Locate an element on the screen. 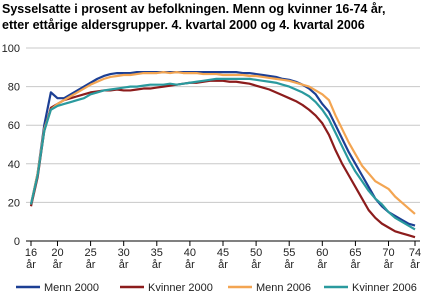 This screenshot has height=299, width=428. x-tick-label-line: 40 is located at coordinates (190, 253).